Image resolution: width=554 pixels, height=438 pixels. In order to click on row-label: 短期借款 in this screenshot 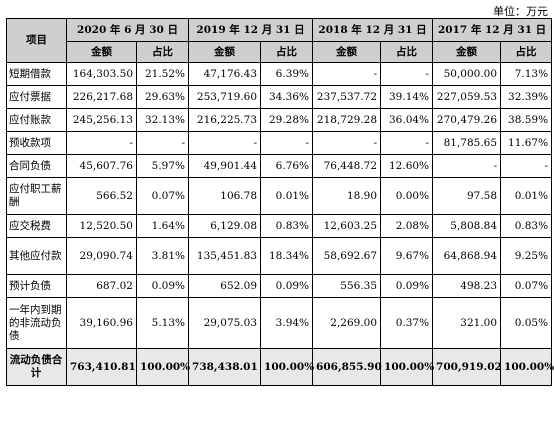, I will do `click(36, 74)`.